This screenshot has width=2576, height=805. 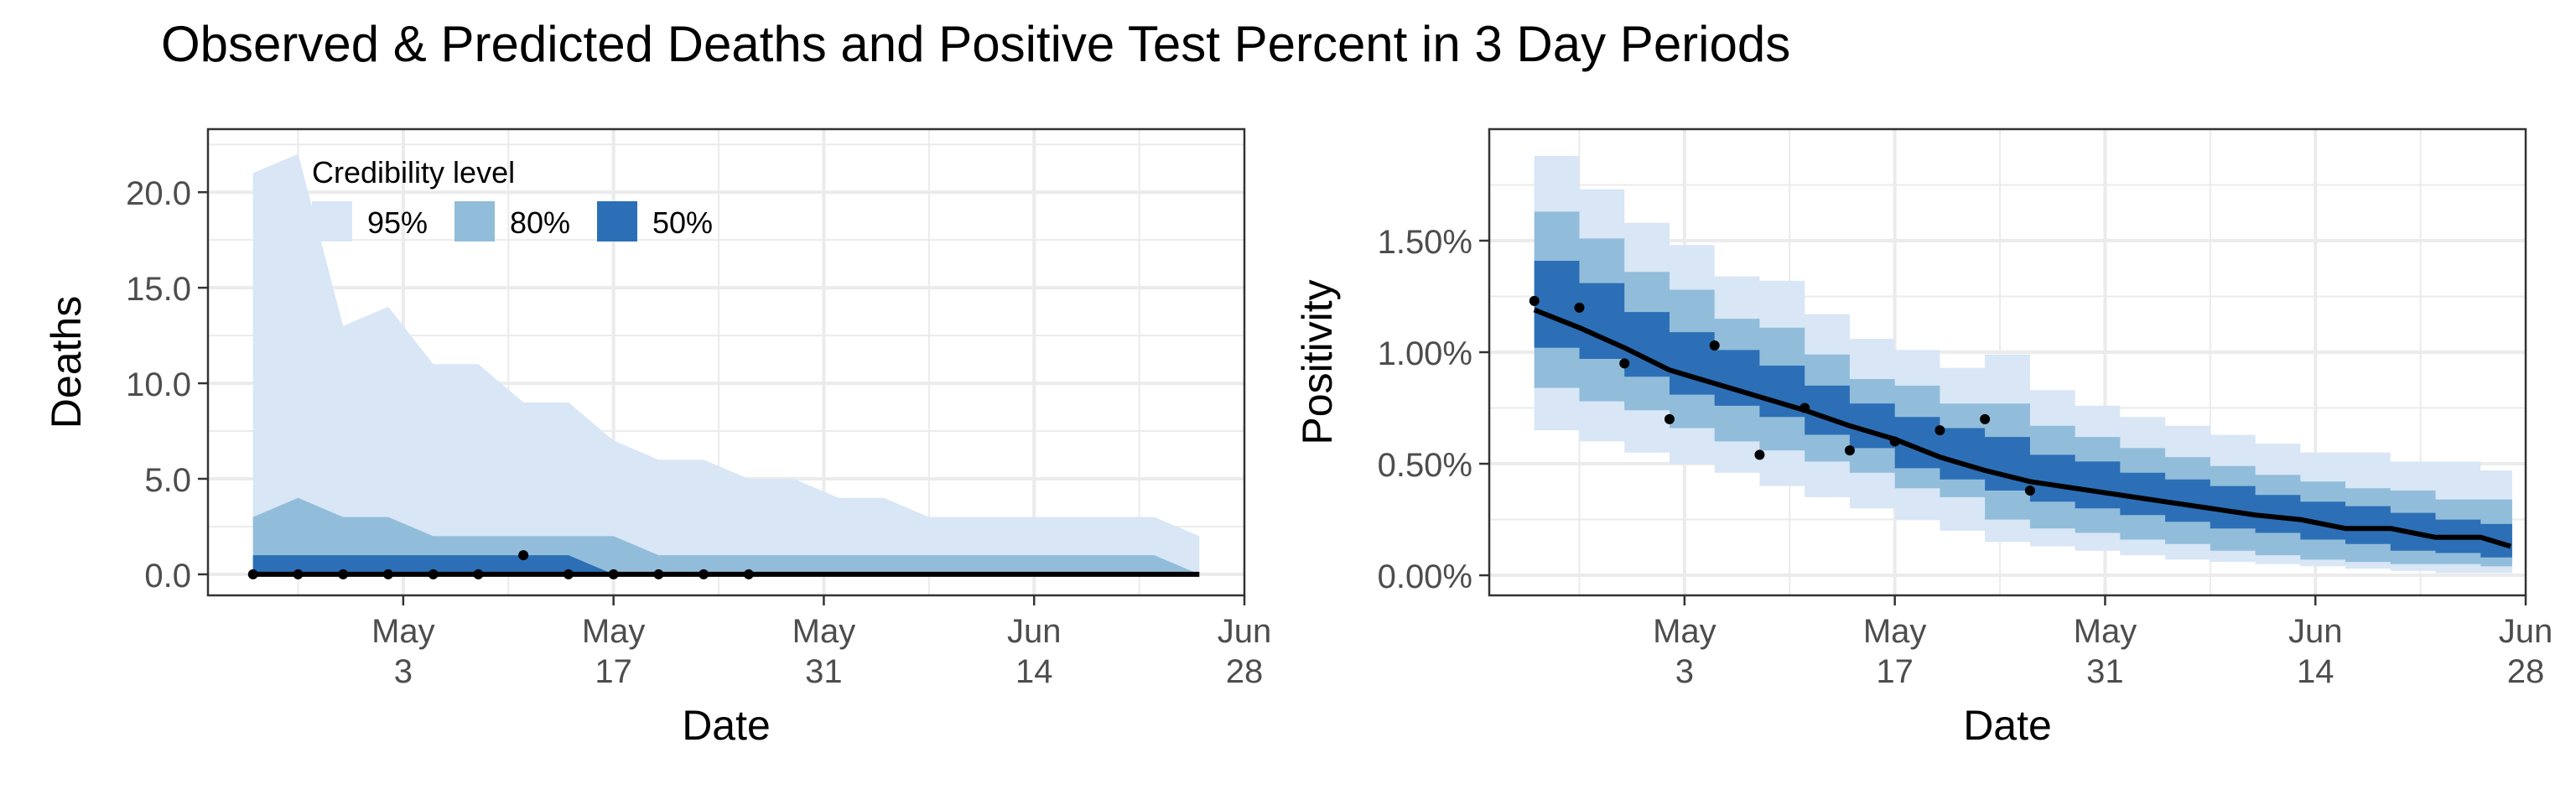 I want to click on y-tick-label: 1.50%, so click(x=1425, y=242).